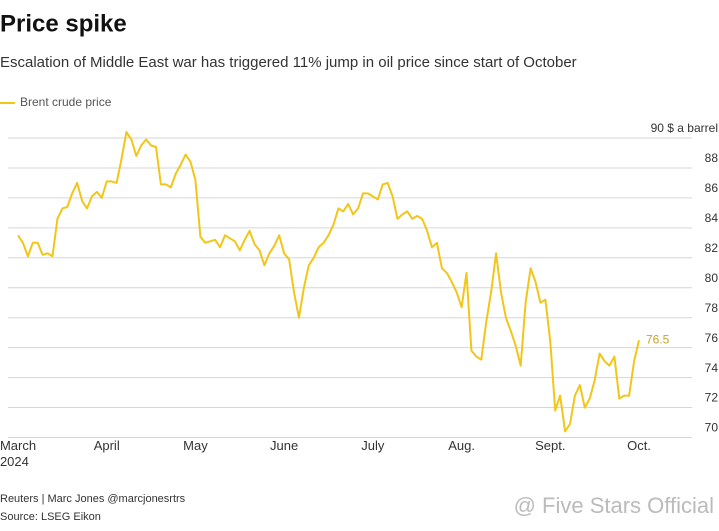 The width and height of the screenshot is (719, 531). Describe the element at coordinates (712, 188) in the screenshot. I see `y-tick-label: 86` at that location.